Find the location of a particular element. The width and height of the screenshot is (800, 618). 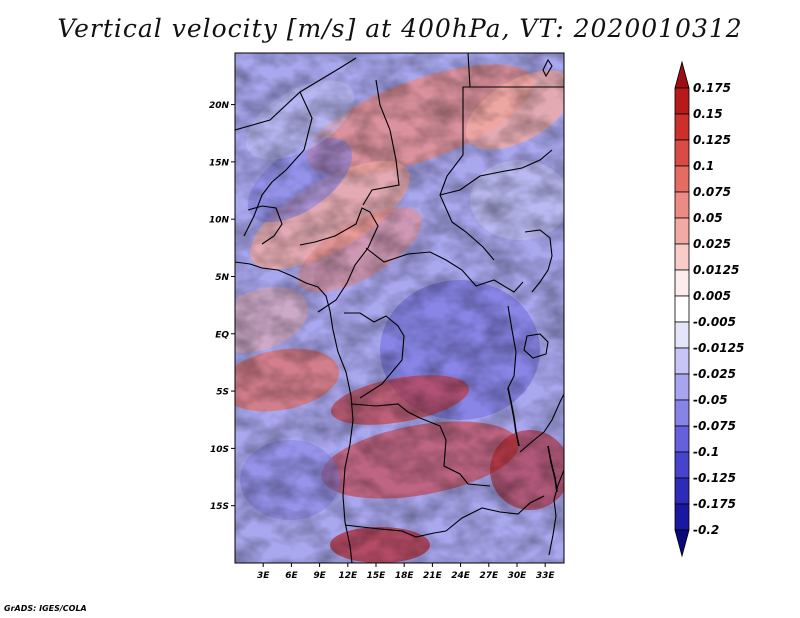

border-angola-namibia is located at coordinates (395, 531).